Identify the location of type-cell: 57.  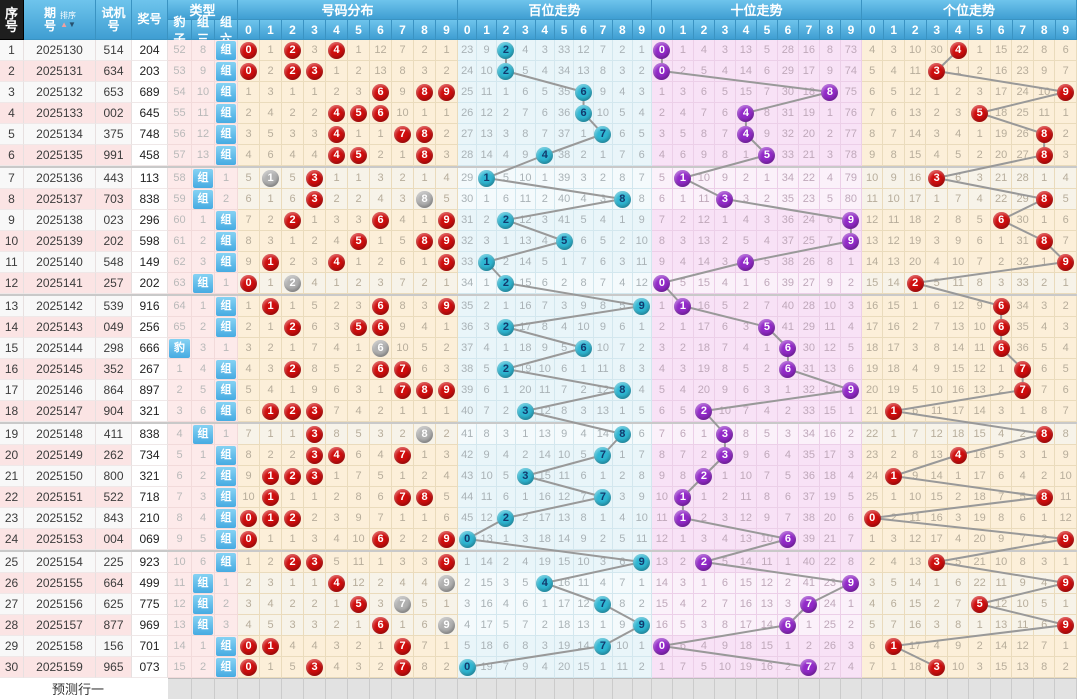
(180, 155).